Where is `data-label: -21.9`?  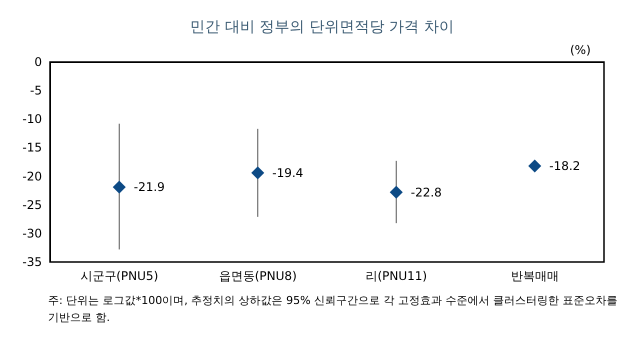
data-label: -21.9 is located at coordinates (149, 187).